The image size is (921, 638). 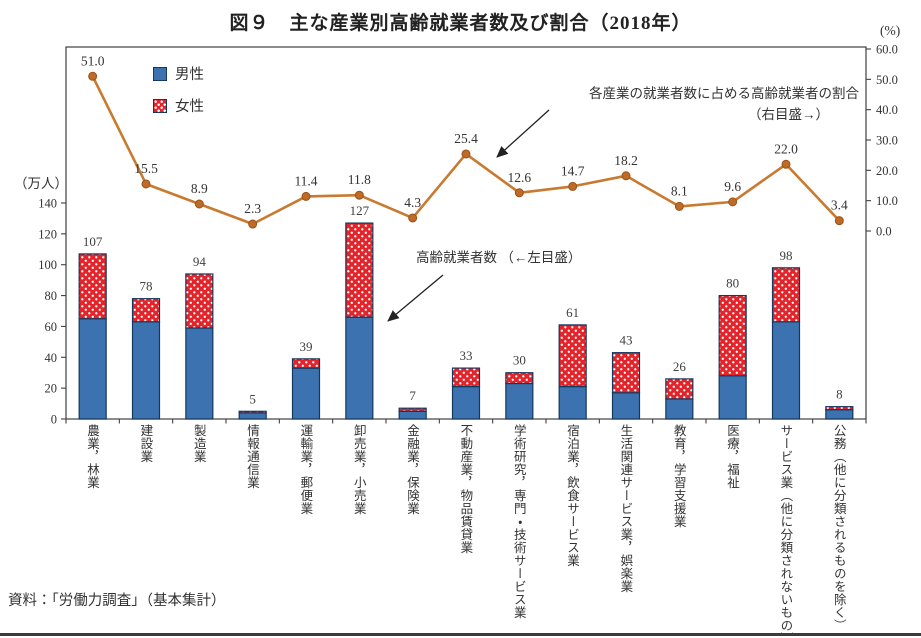 What do you see at coordinates (412, 395) in the screenshot?
I see `bar-total-label: 7` at bounding box center [412, 395].